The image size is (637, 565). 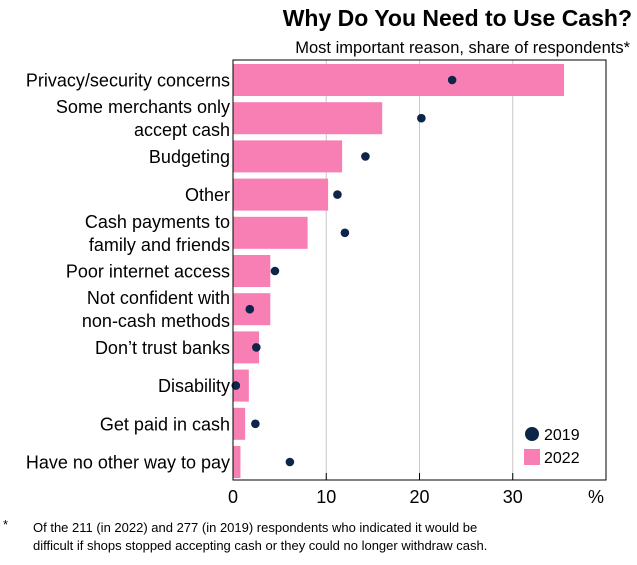 What do you see at coordinates (207, 195) in the screenshot?
I see `category-label: Other` at bounding box center [207, 195].